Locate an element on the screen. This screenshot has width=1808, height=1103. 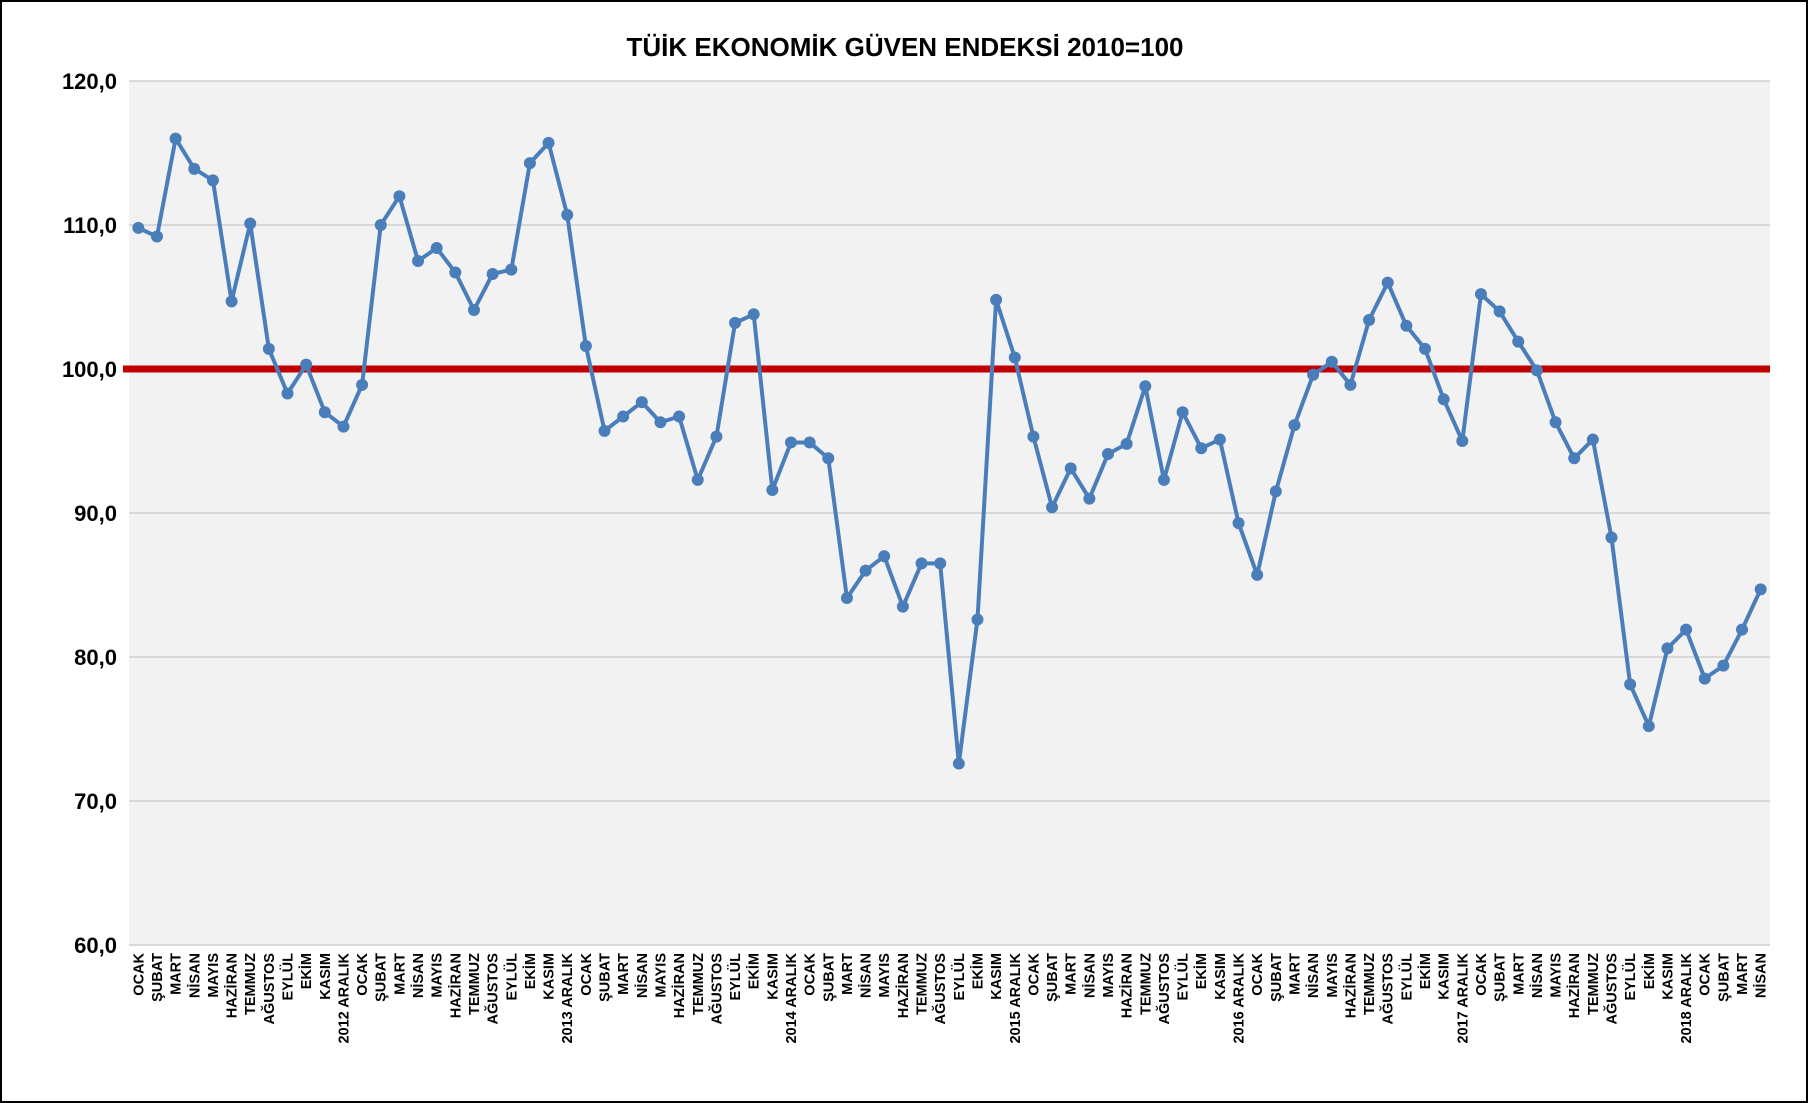
y-tick-label: 80,0 is located at coordinates (95, 657).